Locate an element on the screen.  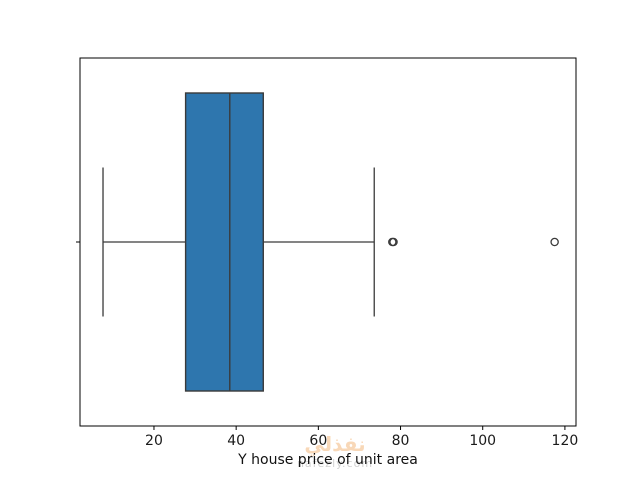
x-tick-label: 100 is located at coordinates (482, 441).